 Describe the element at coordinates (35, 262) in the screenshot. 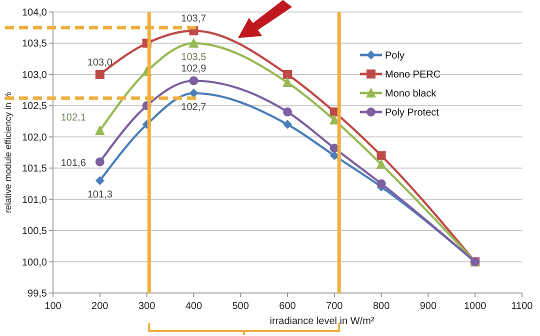

I see `y-tick-label: 100,0` at that location.